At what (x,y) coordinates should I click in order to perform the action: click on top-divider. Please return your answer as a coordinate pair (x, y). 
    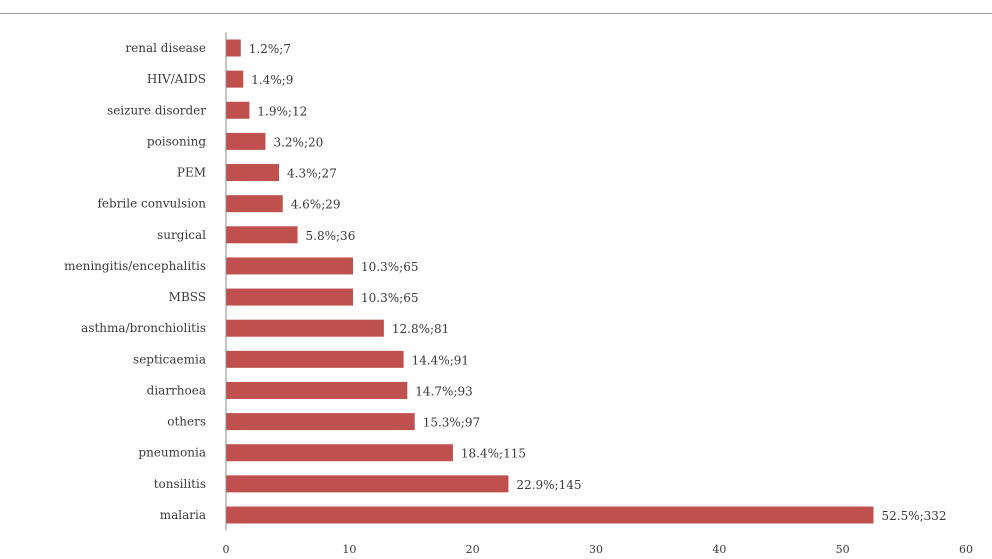
    Looking at the image, I should click on (496, 13).